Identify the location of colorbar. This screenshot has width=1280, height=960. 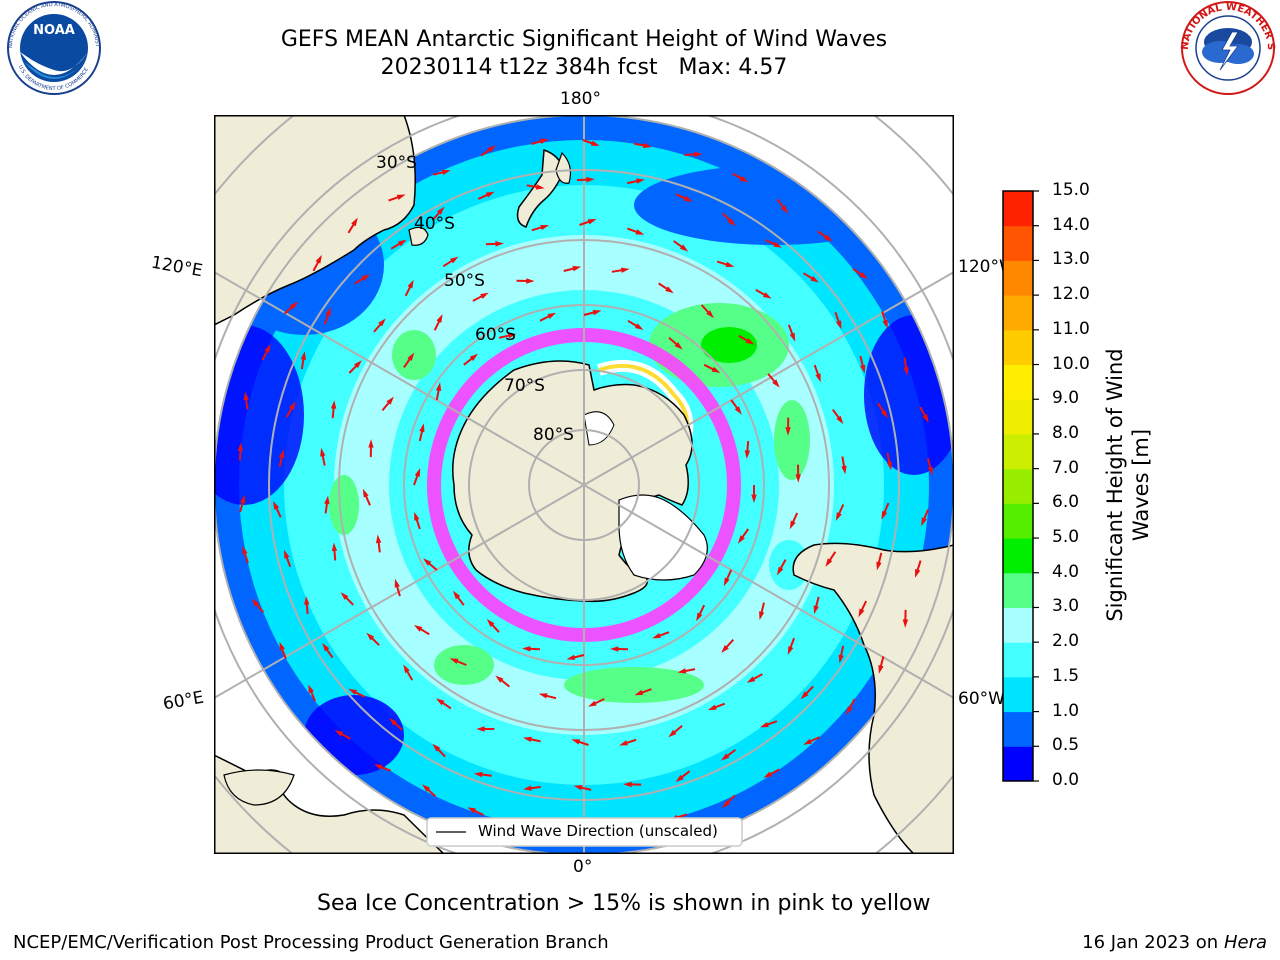
(1020, 486).